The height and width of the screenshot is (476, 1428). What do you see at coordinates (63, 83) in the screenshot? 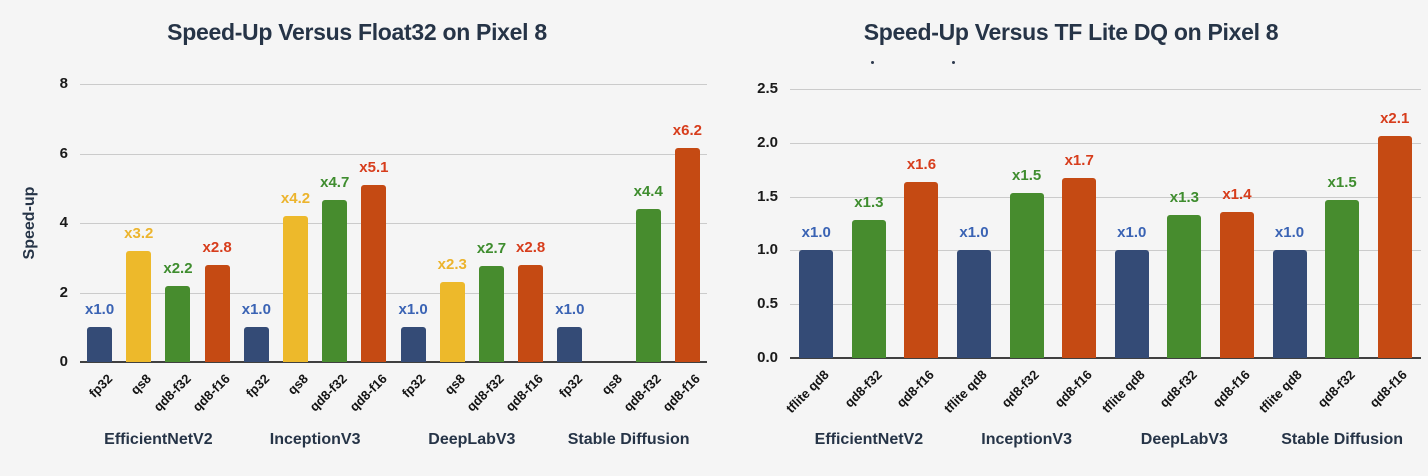
I see `y-tick-label: 8` at bounding box center [63, 83].